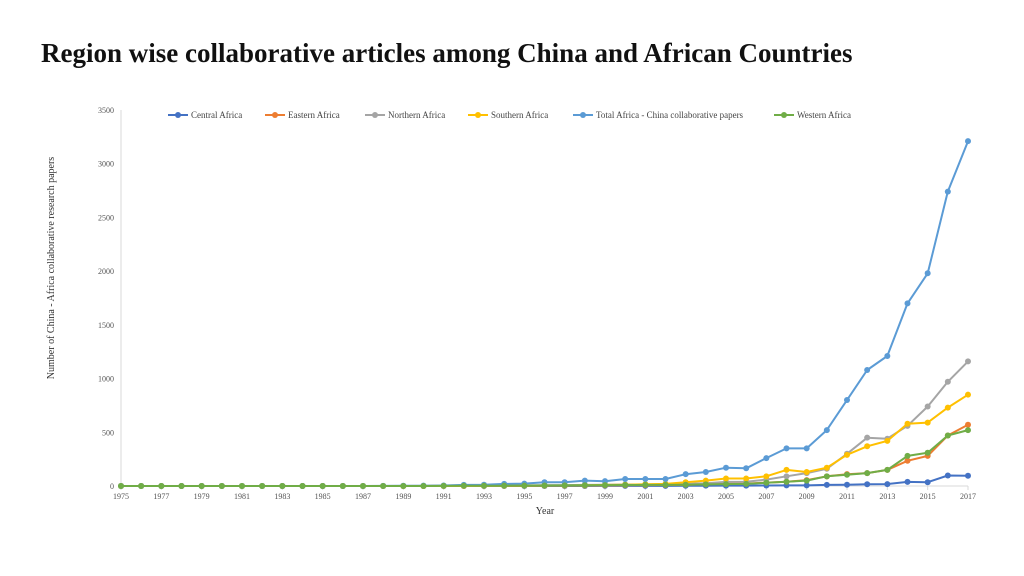 This screenshot has width=1024, height=576. I want to click on x-tick-label: 2001, so click(645, 496).